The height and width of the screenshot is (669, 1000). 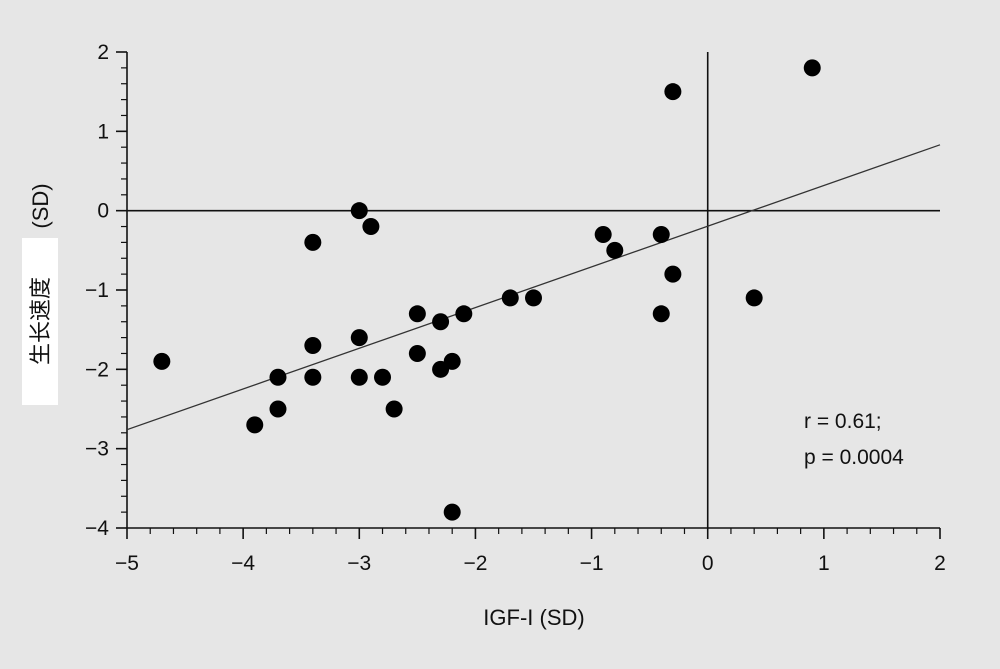 I want to click on x-tick-label: −2, so click(x=475, y=563).